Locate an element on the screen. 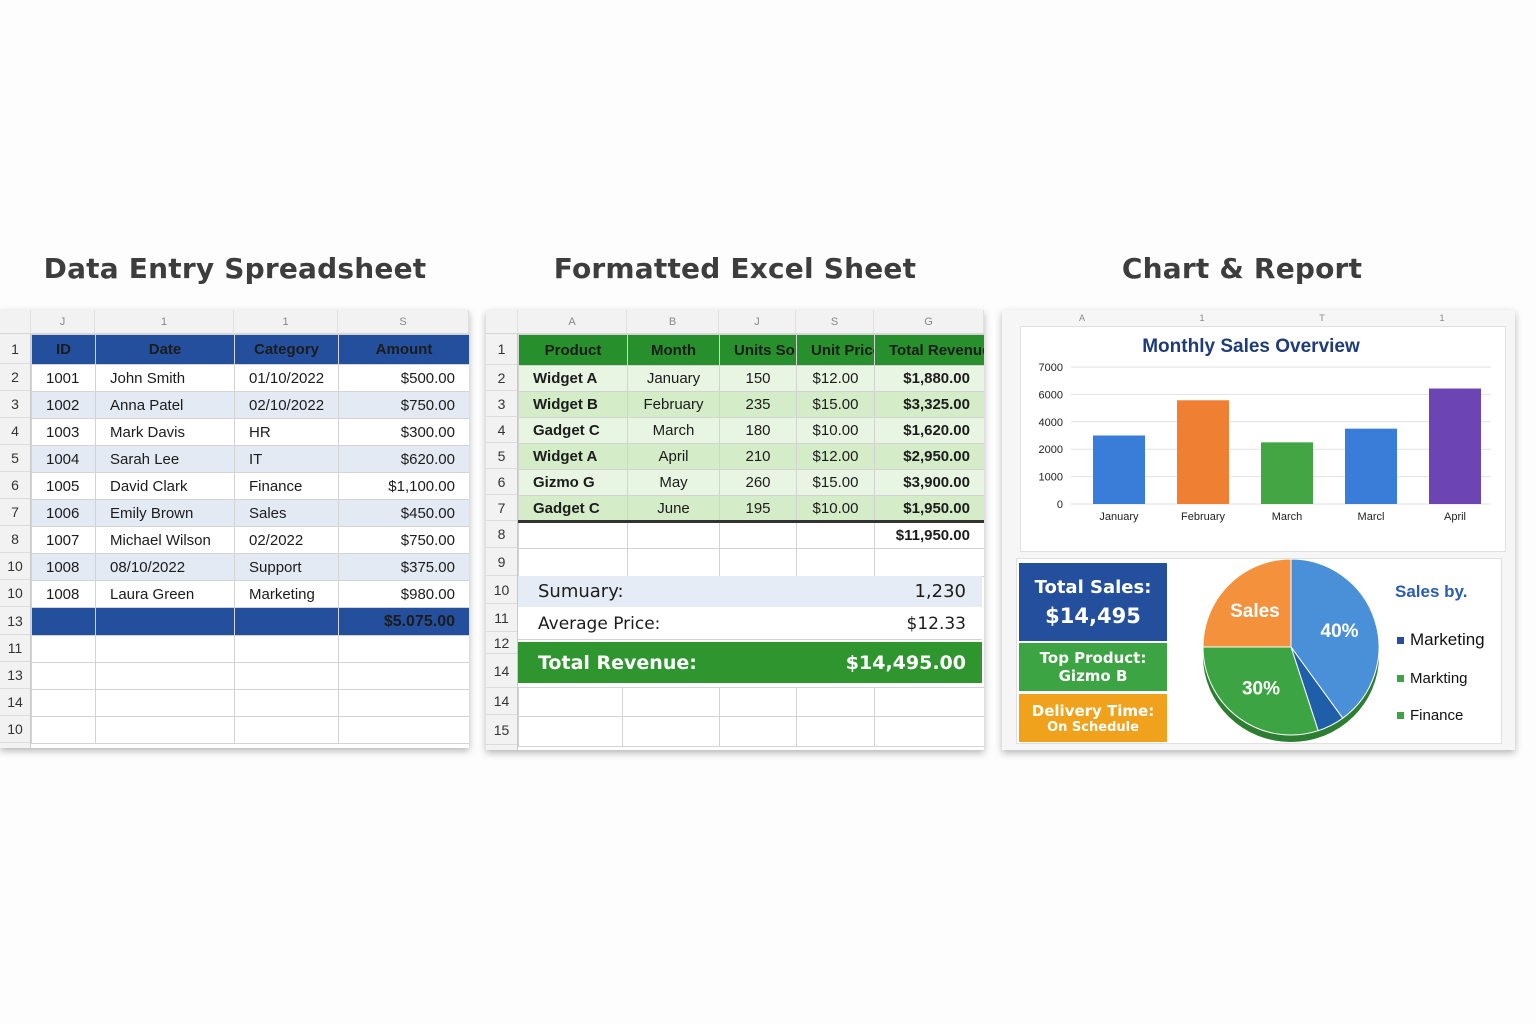 The width and height of the screenshot is (1536, 1024). cell: David Clark is located at coordinates (165, 486).